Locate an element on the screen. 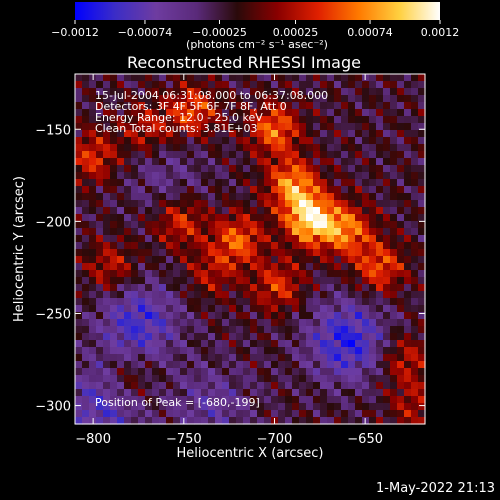 Image resolution: width=500 pixels, height=500 pixels. colorbar-tick-label: −0.0012 is located at coordinates (75, 32).